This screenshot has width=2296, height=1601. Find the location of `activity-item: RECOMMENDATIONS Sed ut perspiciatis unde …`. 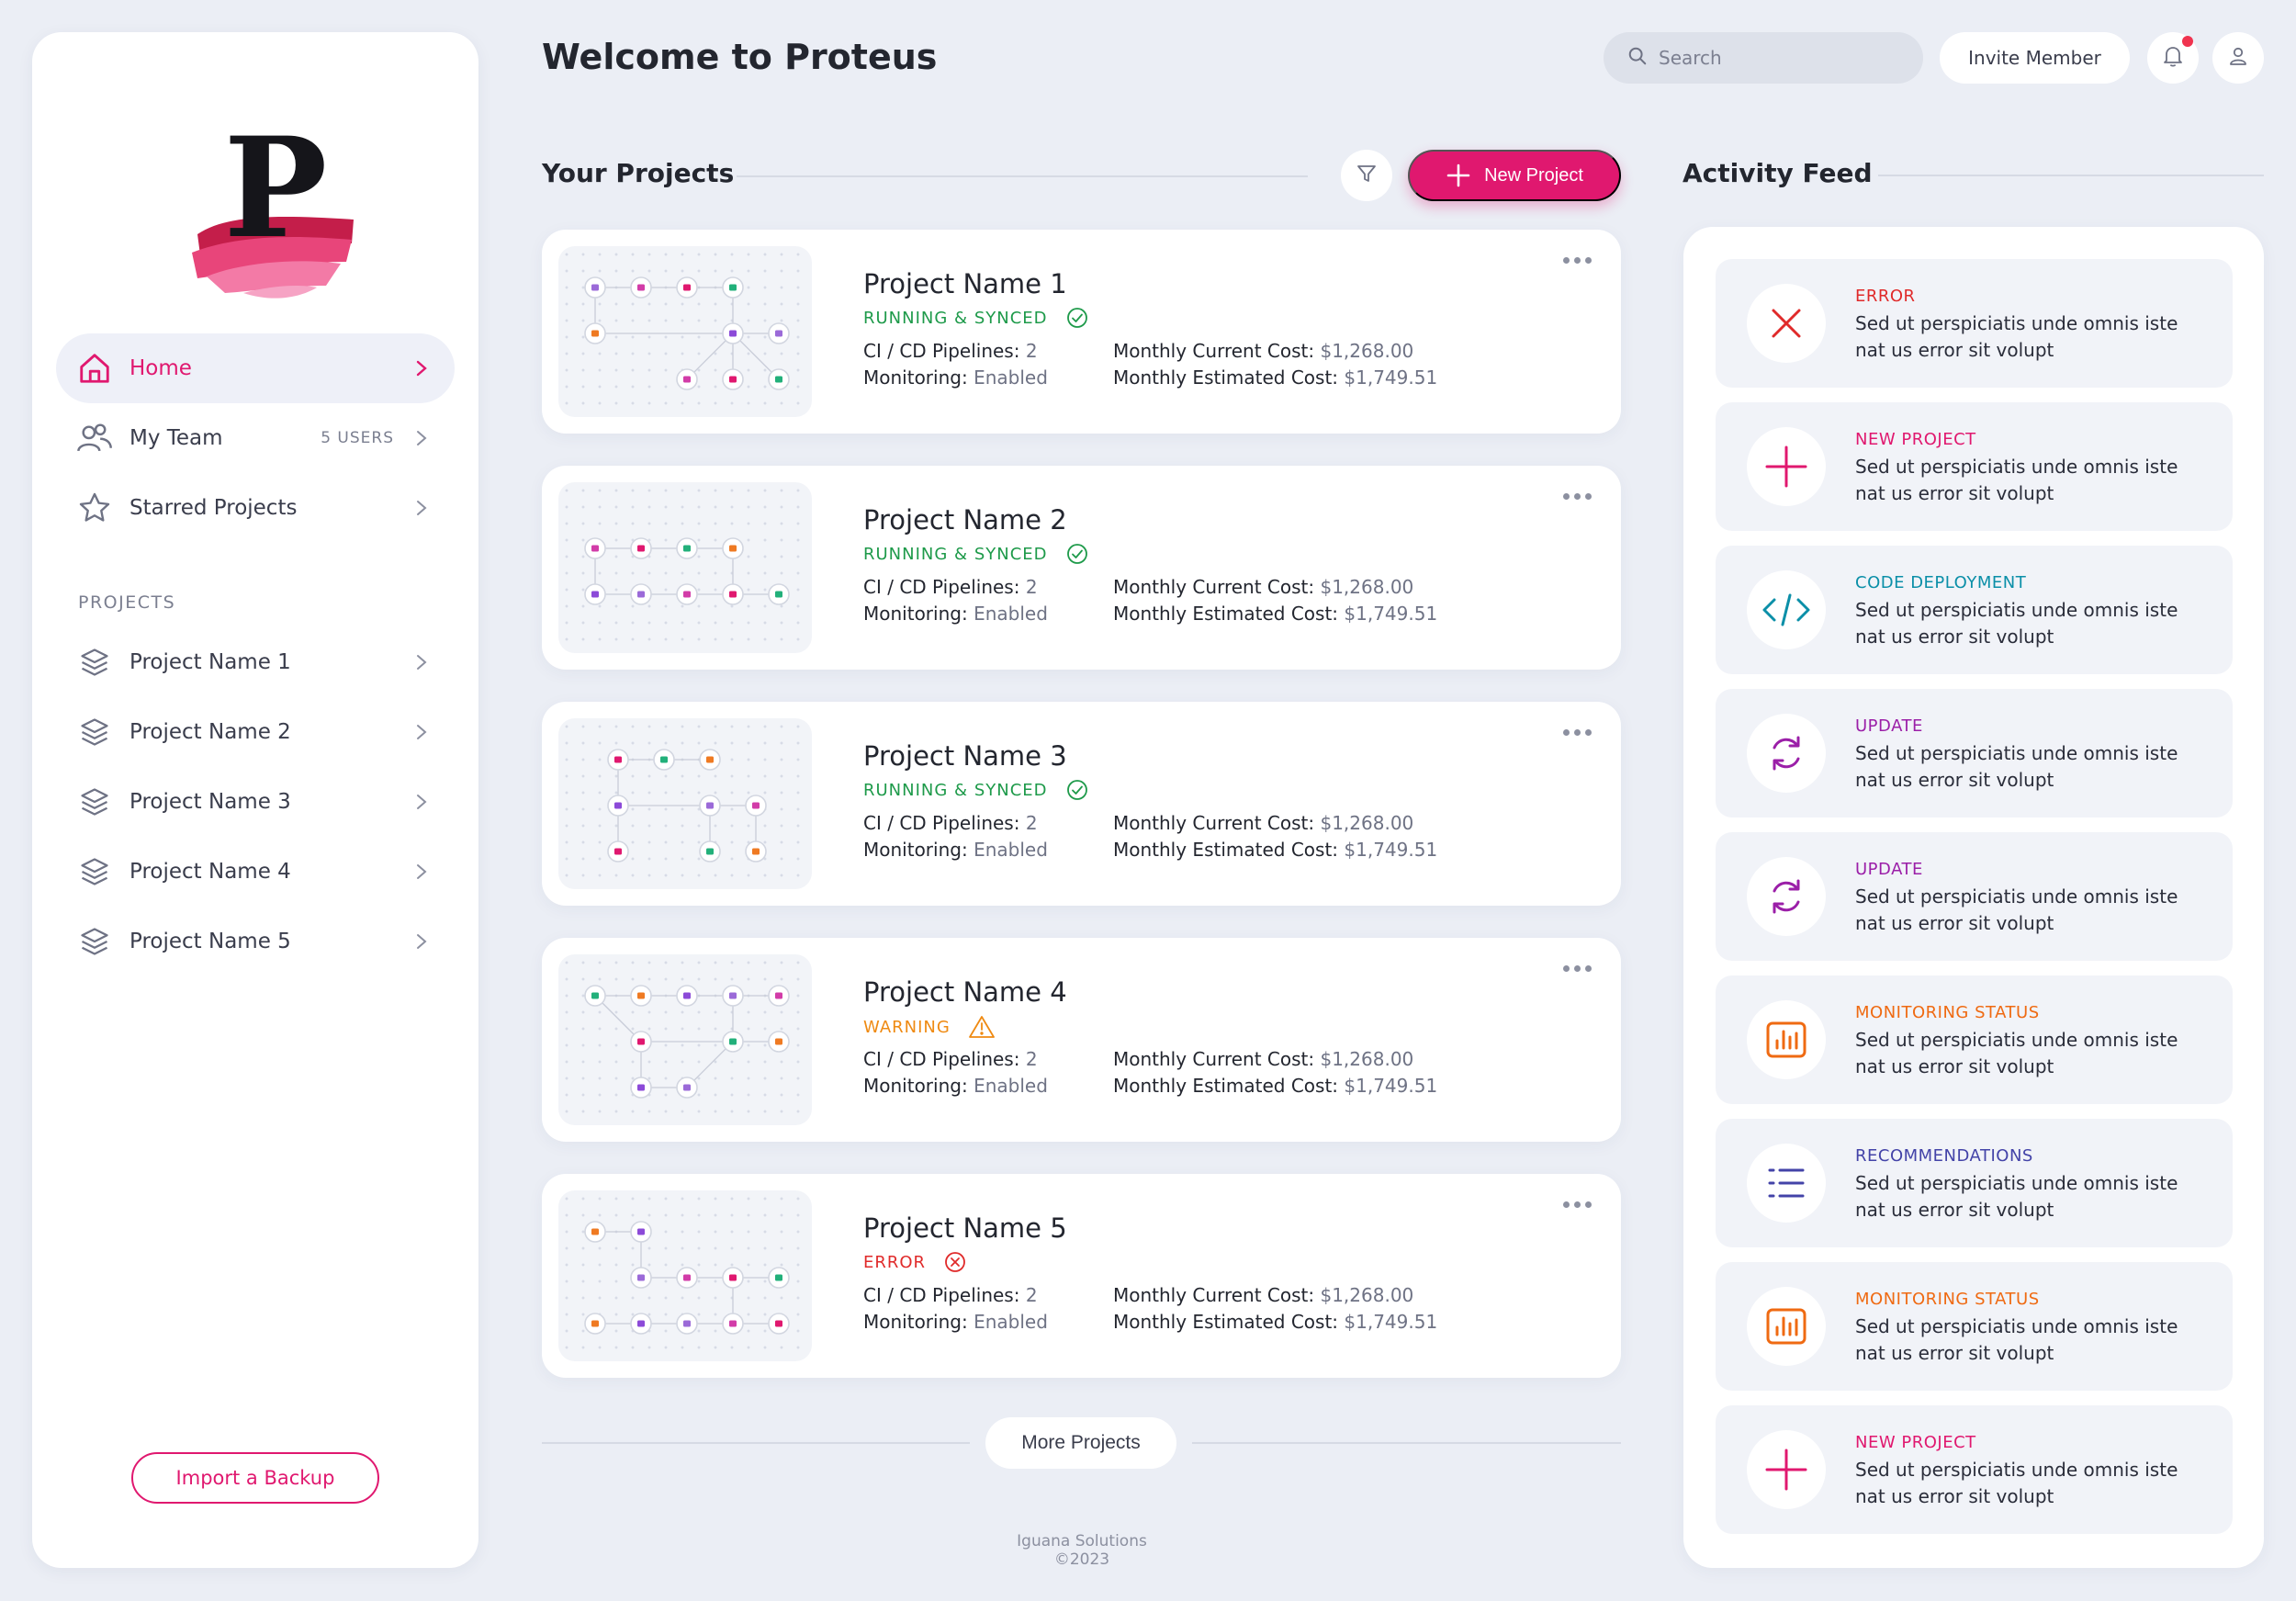

activity-item: RECOMMENDATIONS Sed ut perspiciatis unde … is located at coordinates (1974, 1183).